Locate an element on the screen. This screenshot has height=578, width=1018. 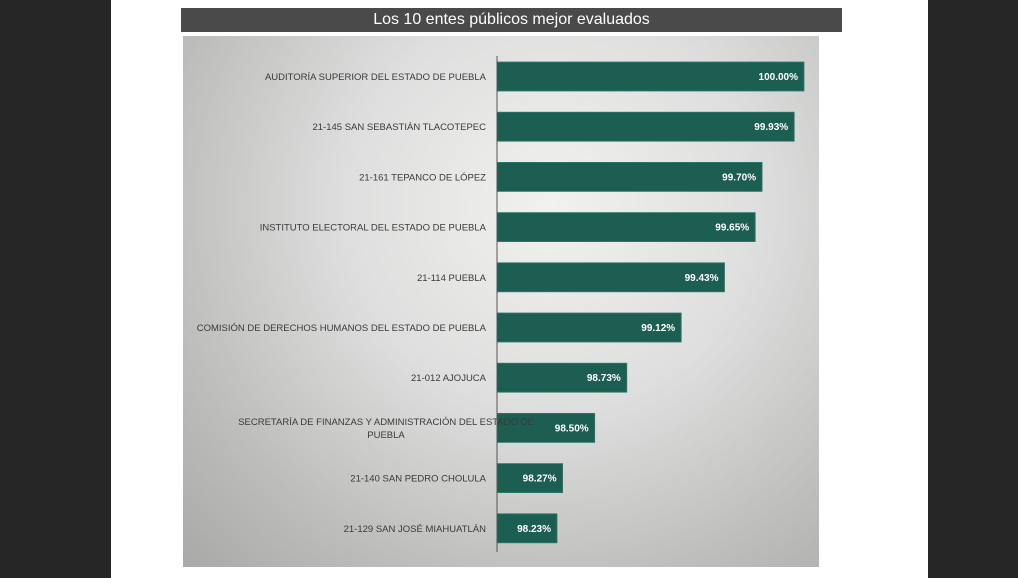
category-label-7: 21-012 AJOJUCA is located at coordinates (449, 378).